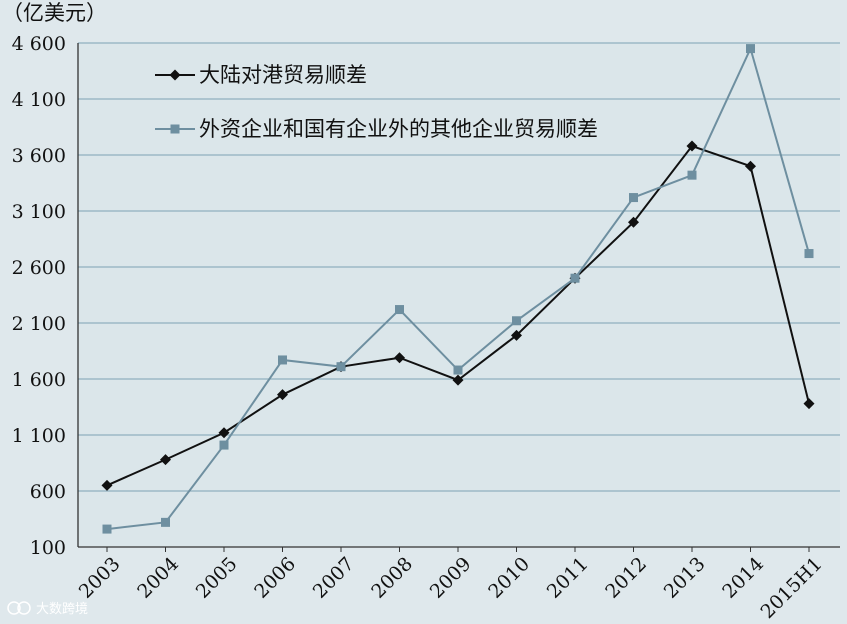 Image resolution: width=847 pixels, height=624 pixels. What do you see at coordinates (39, 436) in the screenshot?
I see `y-tick-label: 1 100` at bounding box center [39, 436].